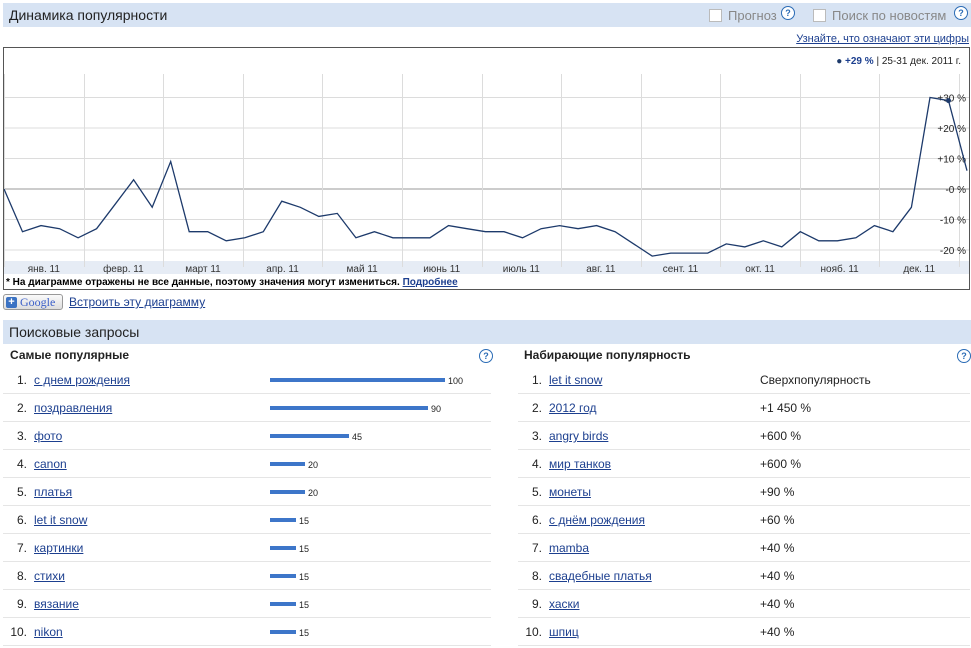 Image resolution: width=971 pixels, height=648 pixels. I want to click on rank-number: 10., so click(533, 632).